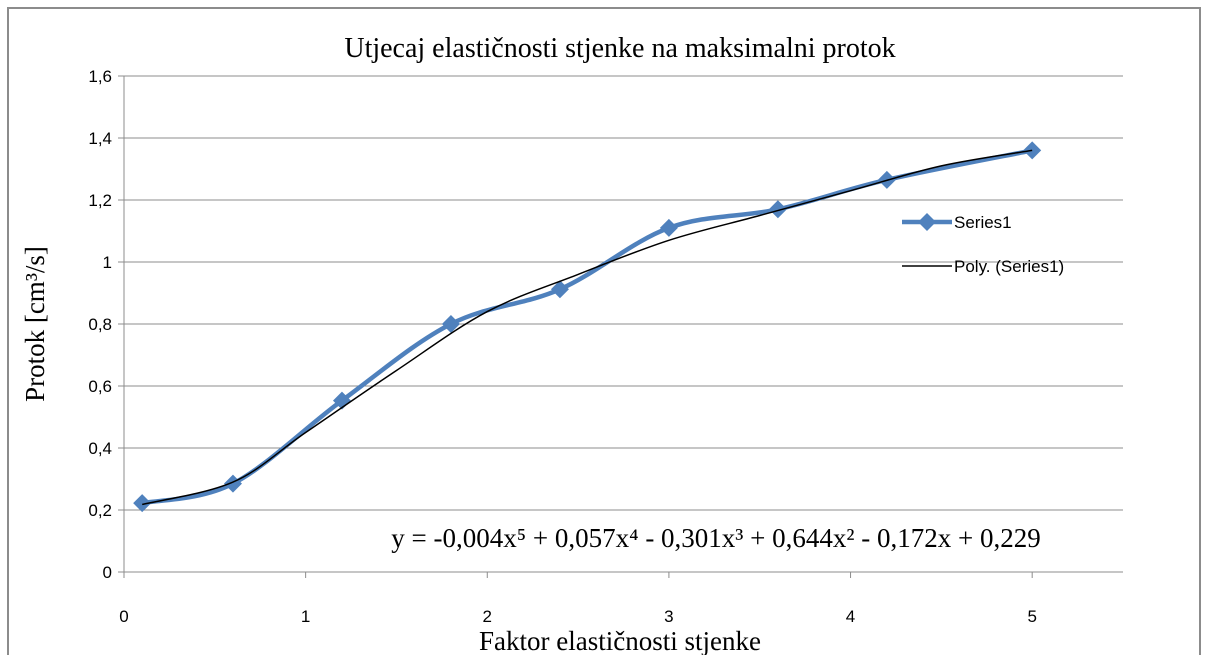 This screenshot has height=655, width=1208. Describe the element at coordinates (100, 386) in the screenshot. I see `y-tick-label: 0,6` at that location.